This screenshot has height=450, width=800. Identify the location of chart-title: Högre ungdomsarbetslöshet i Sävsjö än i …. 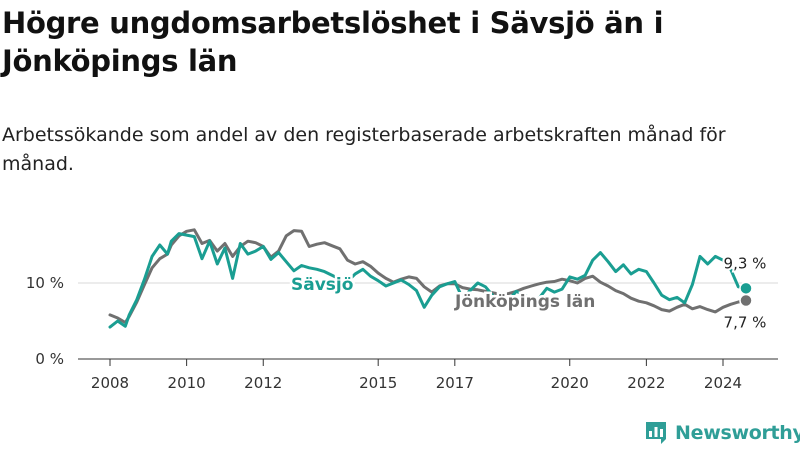
(333, 42).